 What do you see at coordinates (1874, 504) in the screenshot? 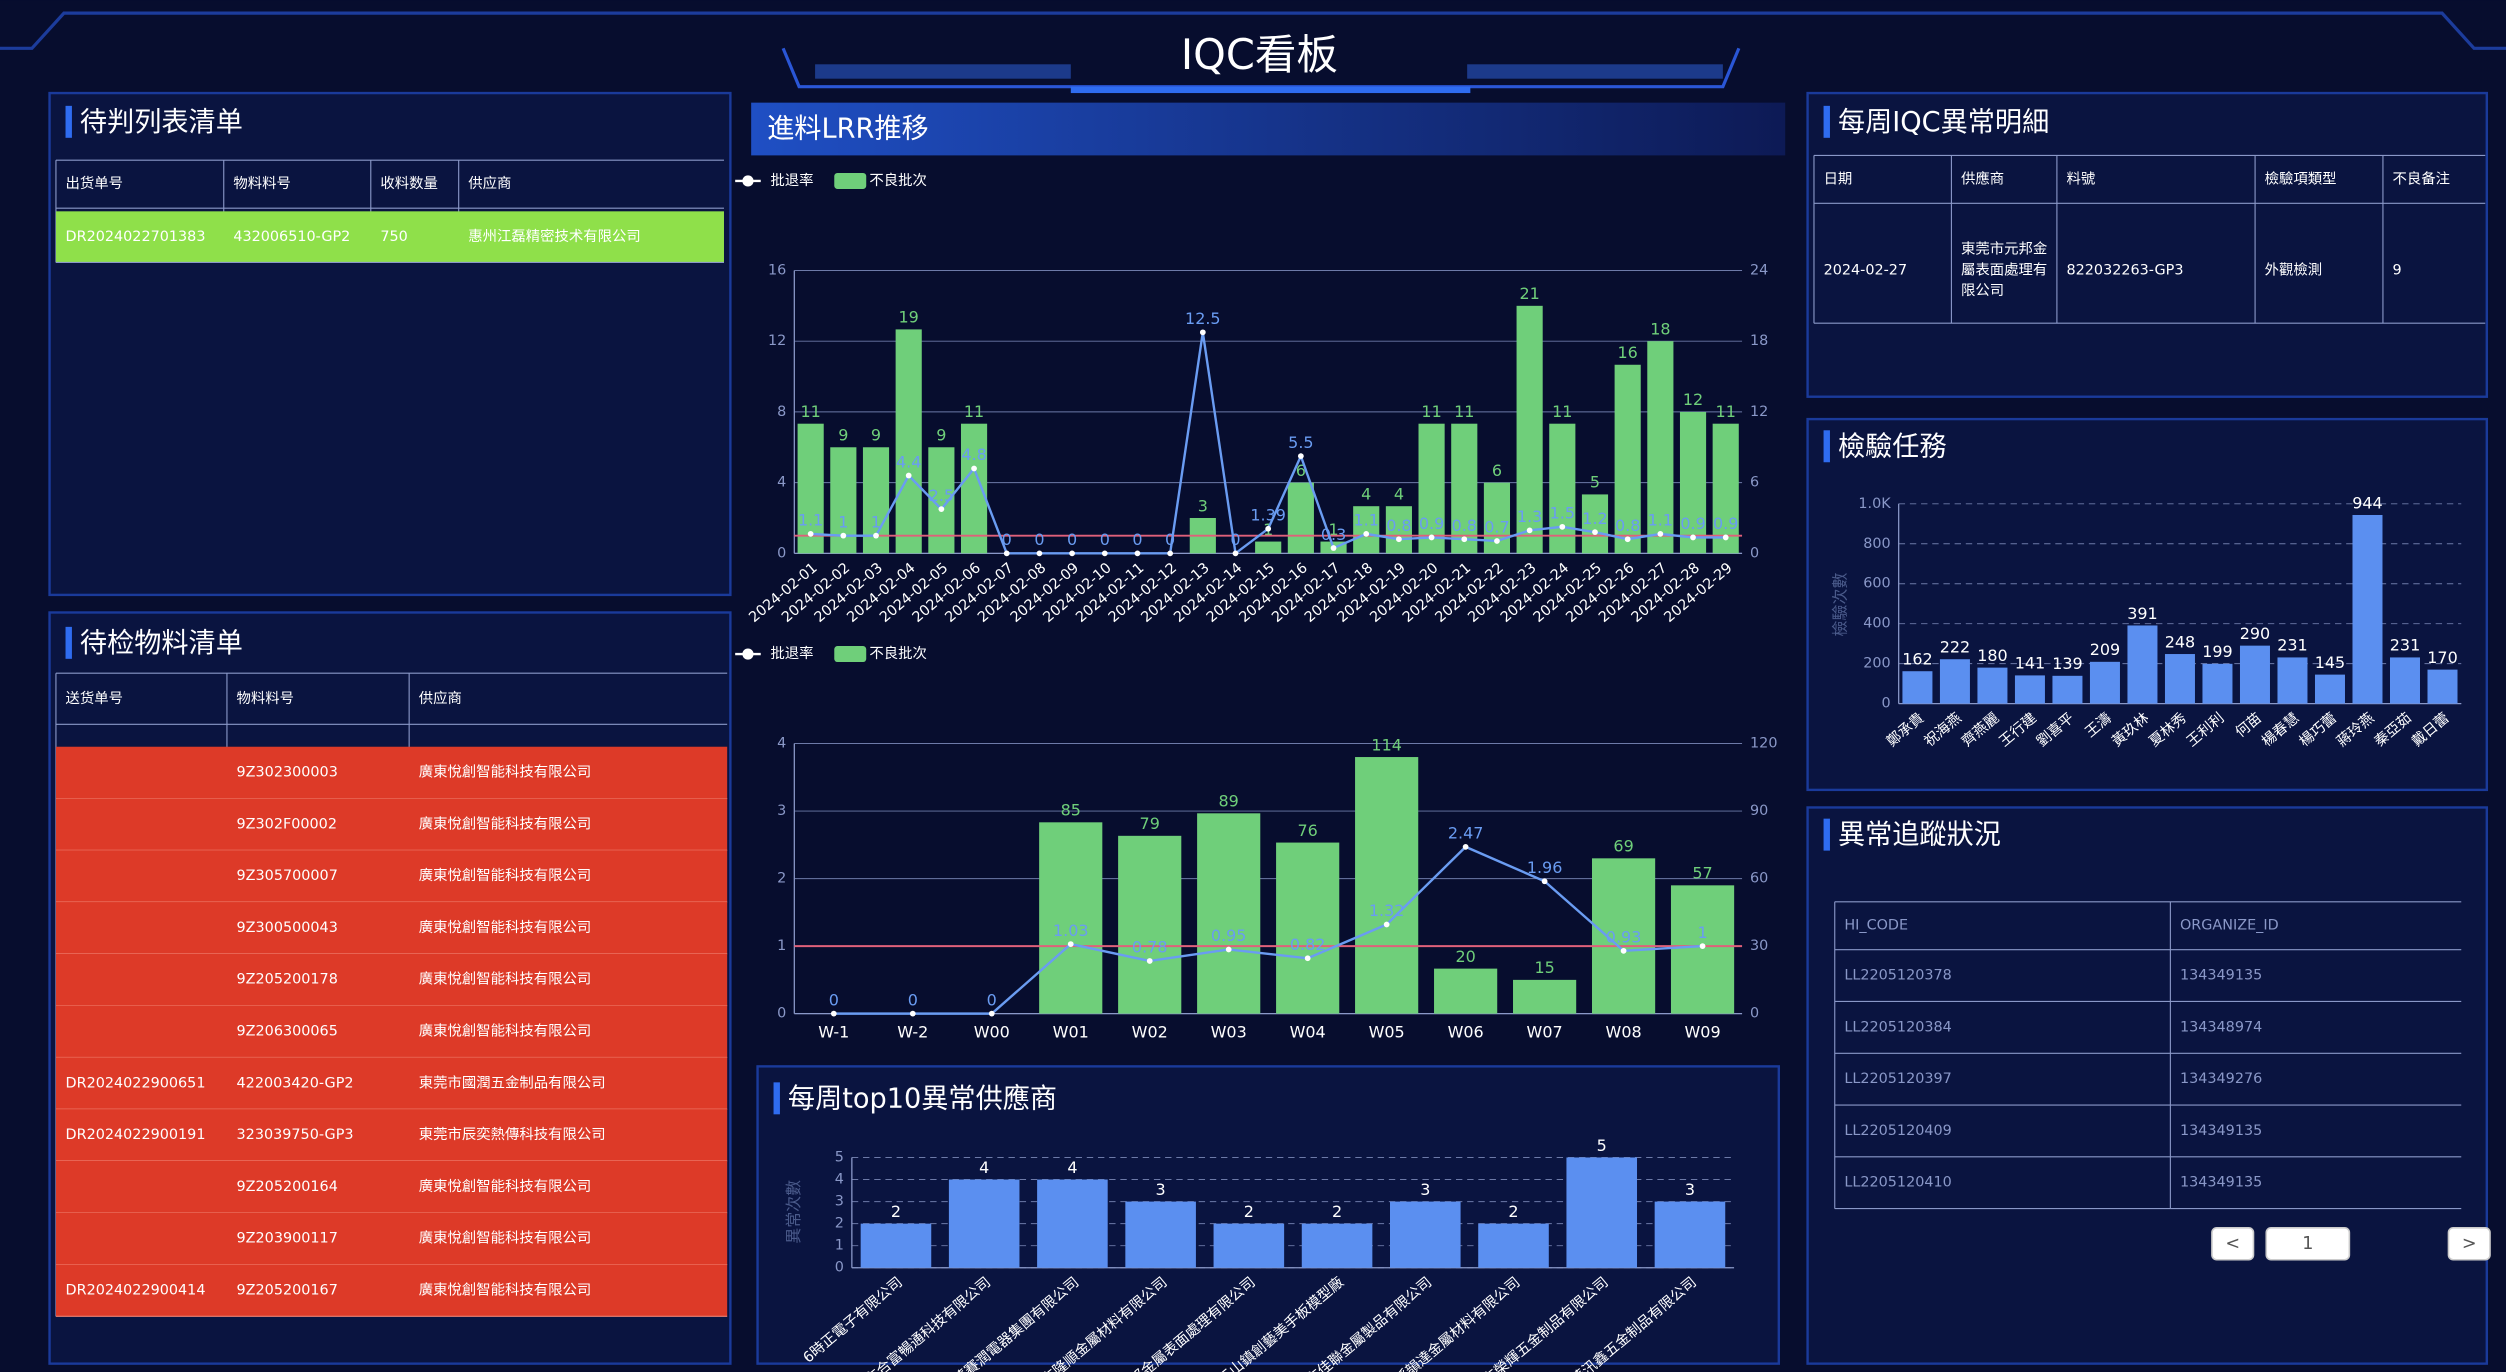
I see `y-tick-label: 1.0K` at bounding box center [1874, 504].